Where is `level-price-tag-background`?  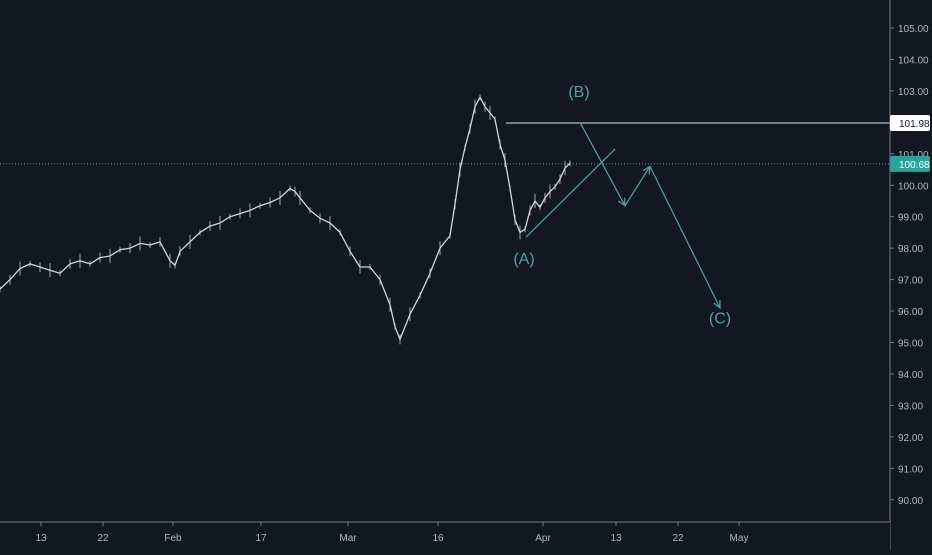
level-price-tag-background is located at coordinates (910, 122).